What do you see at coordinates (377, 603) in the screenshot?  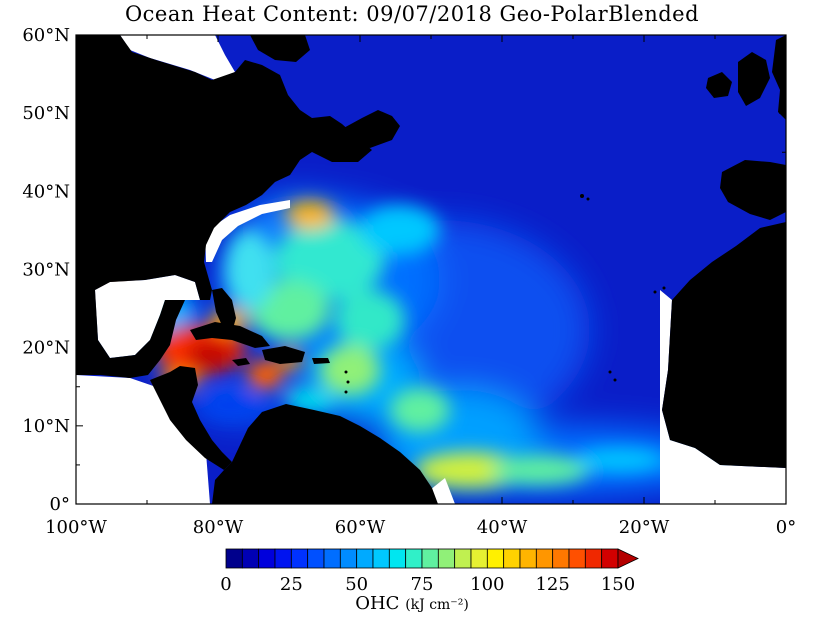 I see `colorbar-title-text: OHC` at bounding box center [377, 603].